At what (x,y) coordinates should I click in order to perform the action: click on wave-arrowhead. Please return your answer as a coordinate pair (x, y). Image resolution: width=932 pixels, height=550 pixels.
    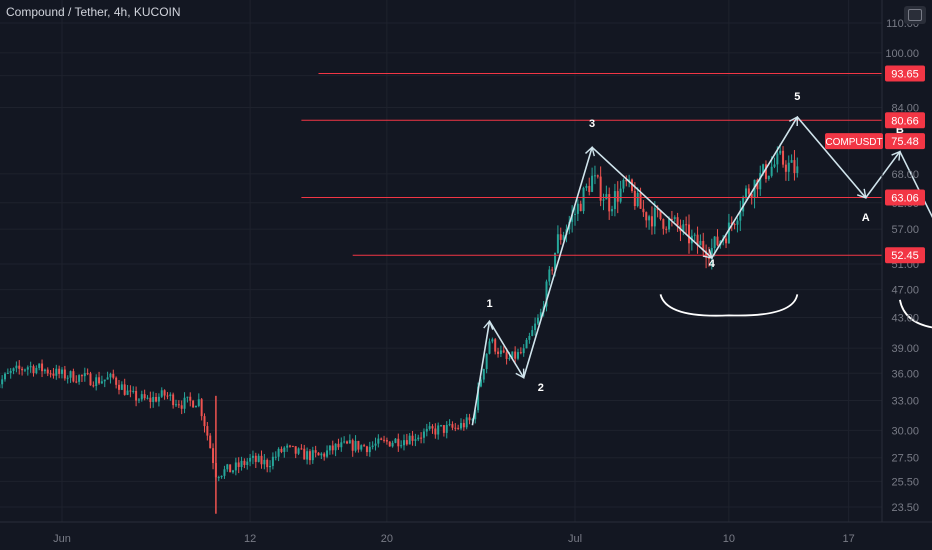
    Looking at the image, I should click on (520, 373).